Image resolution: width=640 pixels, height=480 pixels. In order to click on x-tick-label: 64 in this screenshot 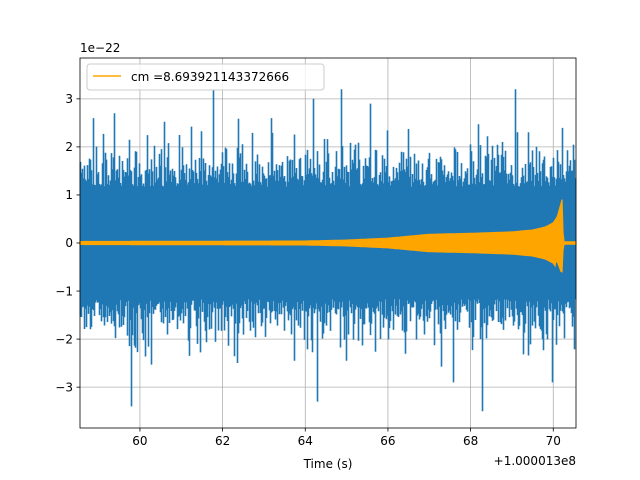, I will do `click(305, 441)`.